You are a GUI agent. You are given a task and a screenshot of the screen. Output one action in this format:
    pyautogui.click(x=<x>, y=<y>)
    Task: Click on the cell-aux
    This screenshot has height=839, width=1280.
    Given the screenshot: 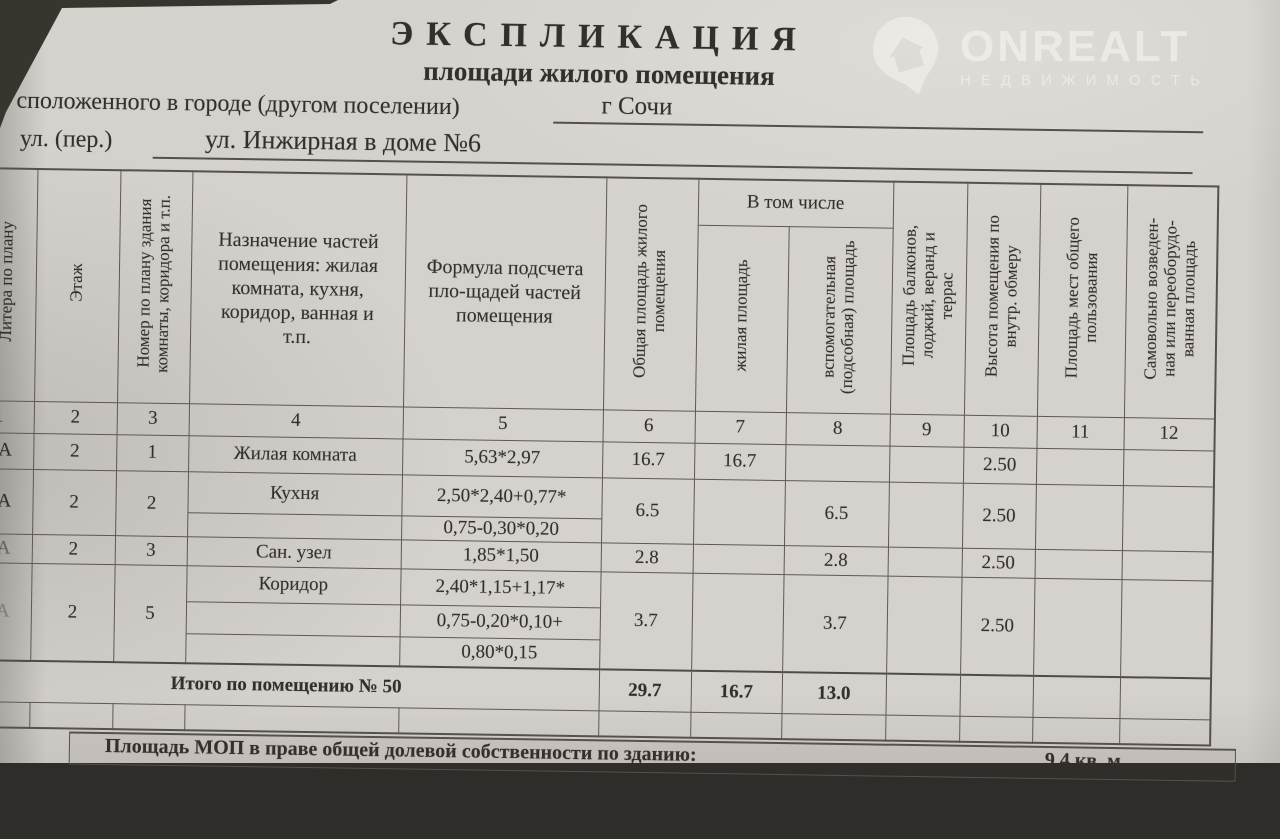 What is the action you would take?
    pyautogui.click(x=837, y=463)
    